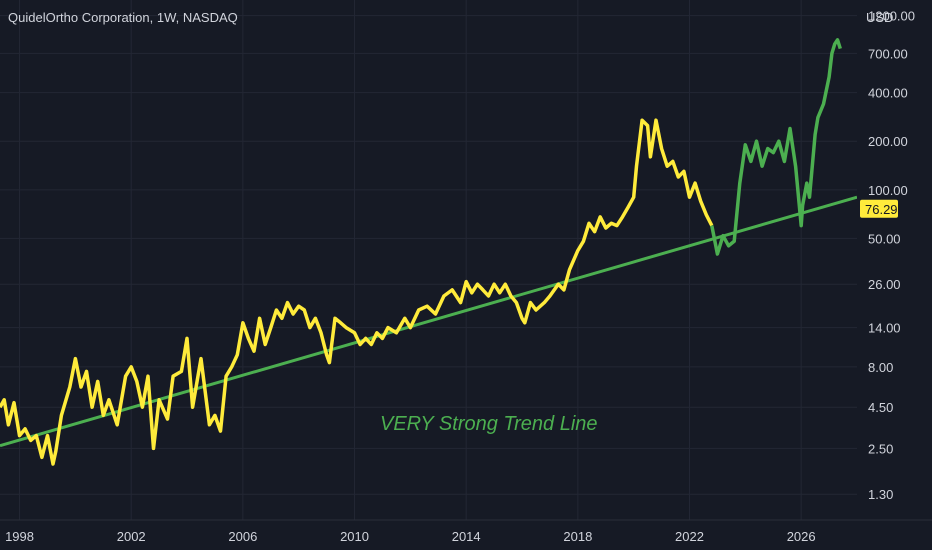 The height and width of the screenshot is (550, 932). What do you see at coordinates (888, 93) in the screenshot?
I see `y-tick-label: 400.00` at bounding box center [888, 93].